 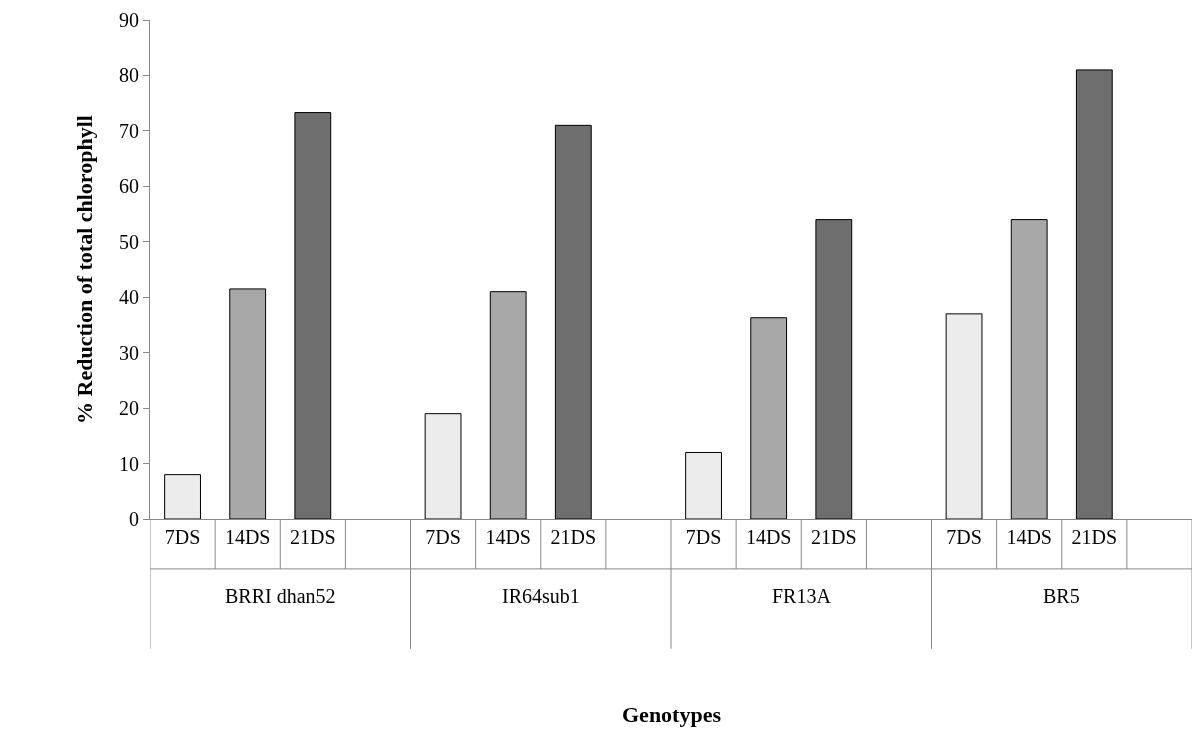 What do you see at coordinates (802, 596) in the screenshot?
I see `text: FR13A` at bounding box center [802, 596].